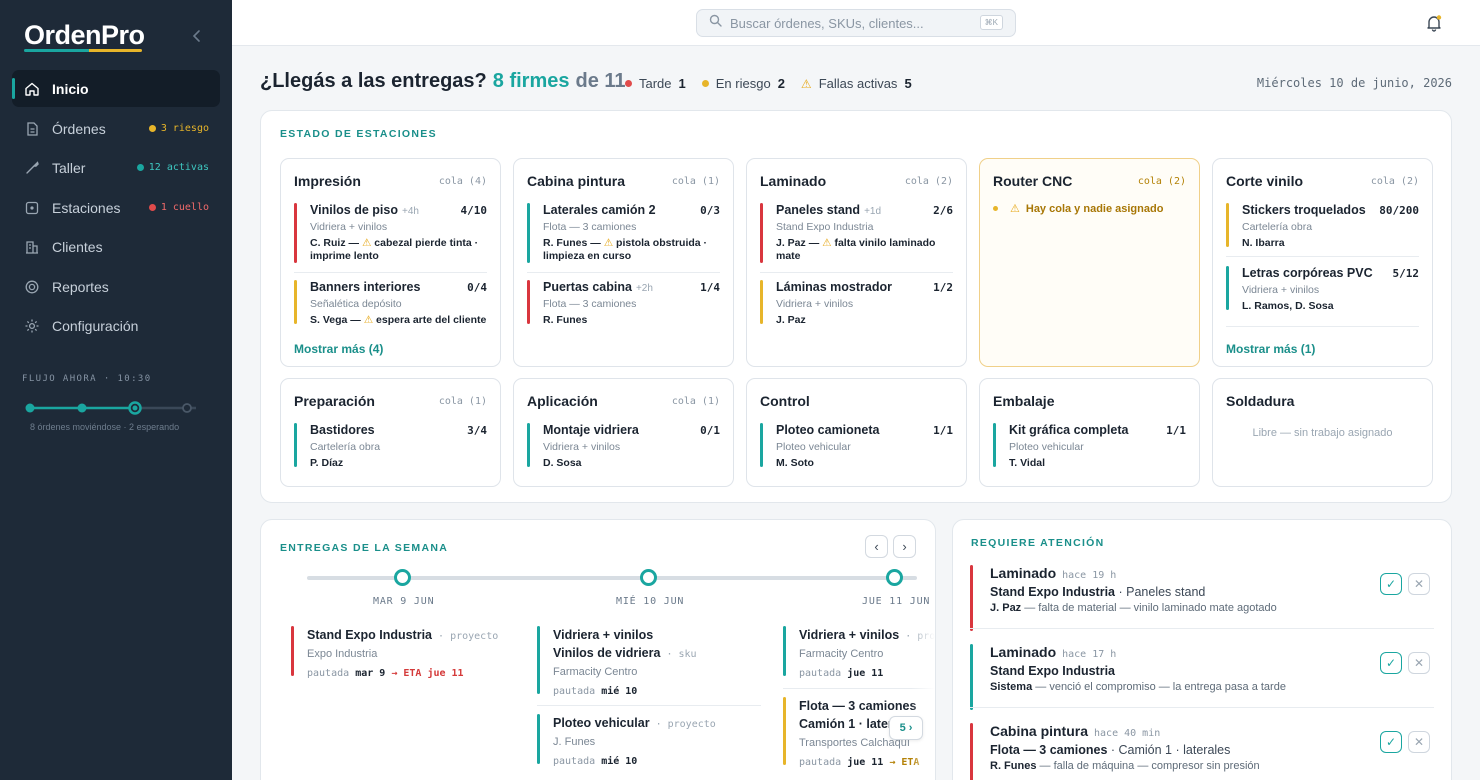 The width and height of the screenshot is (1480, 780). Describe the element at coordinates (116, 246) in the screenshot. I see `sidebar-item-clientes: Clientes` at that location.